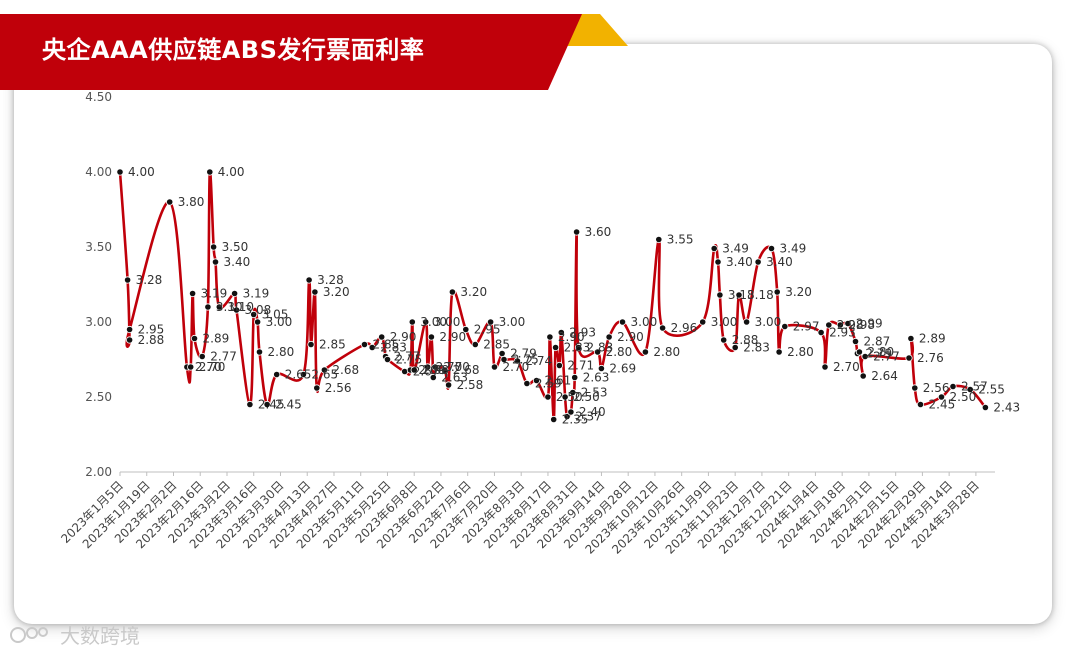  What do you see at coordinates (426, 372) in the screenshot?
I see `data-label: 2.67` at bounding box center [426, 372].